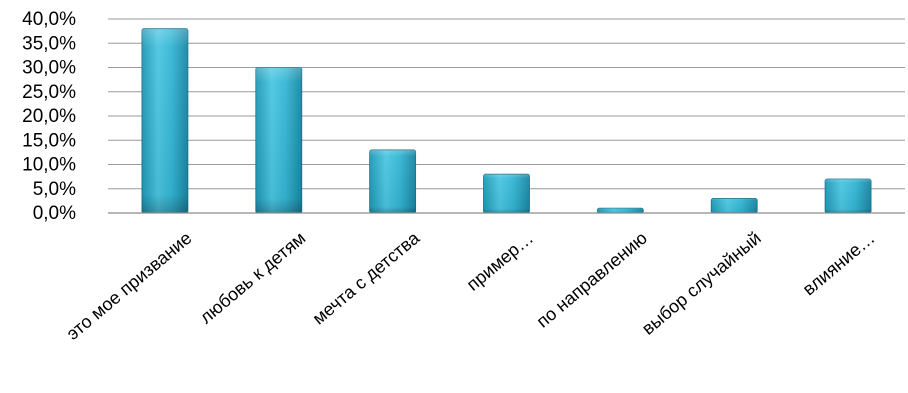  Describe the element at coordinates (49, 140) in the screenshot. I see `y-tick-label: 15,0%` at that location.